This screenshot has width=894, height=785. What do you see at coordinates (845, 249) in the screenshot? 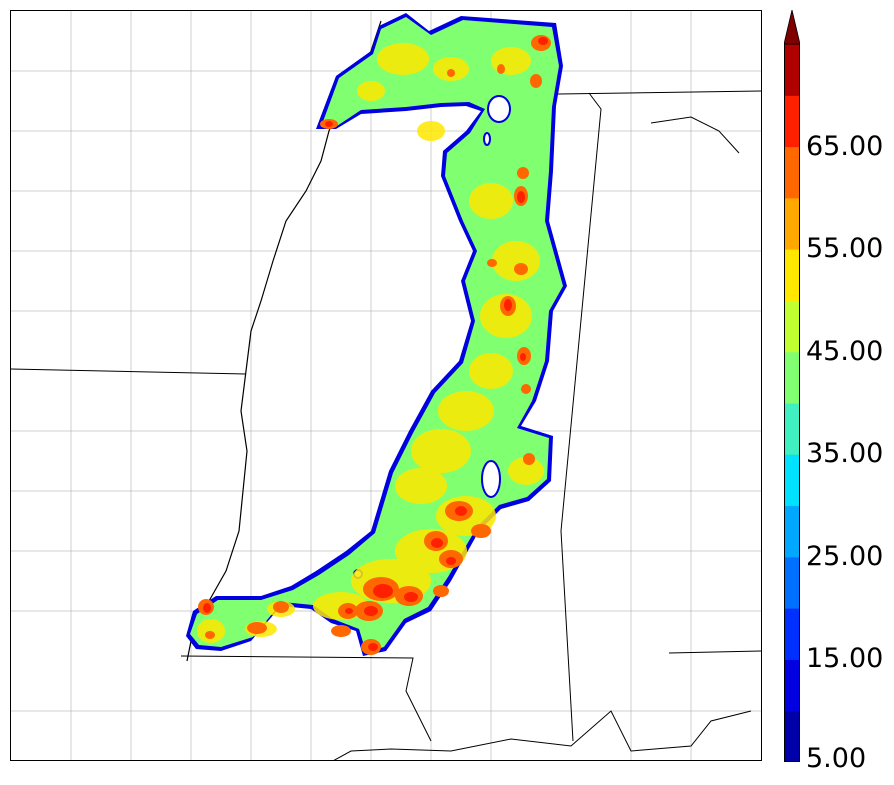
I see `colorbar-tick-label: 55.00` at bounding box center [845, 249].